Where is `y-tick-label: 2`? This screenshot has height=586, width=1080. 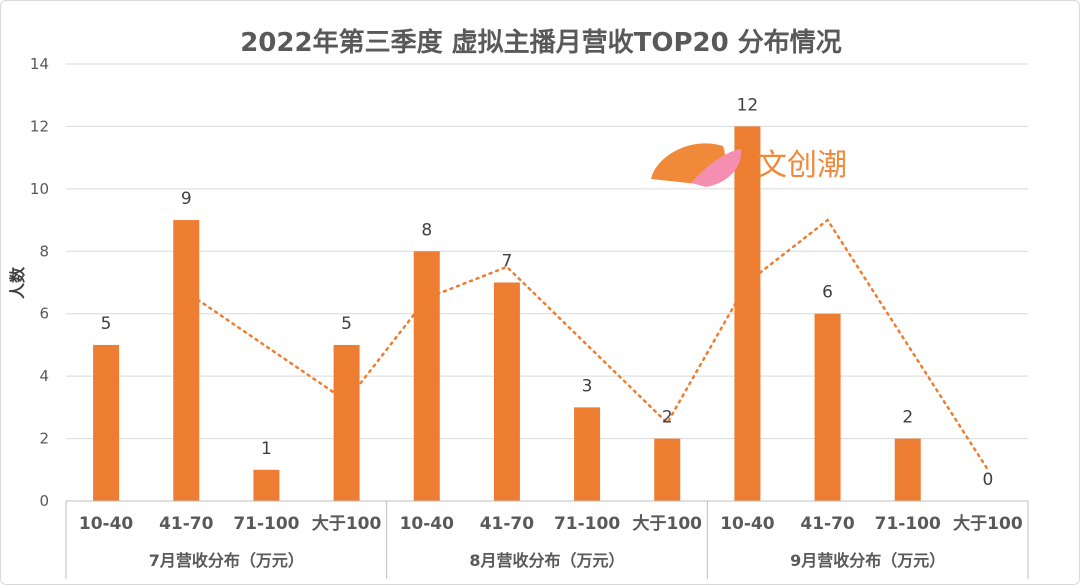
y-tick-label: 2 is located at coordinates (44, 439).